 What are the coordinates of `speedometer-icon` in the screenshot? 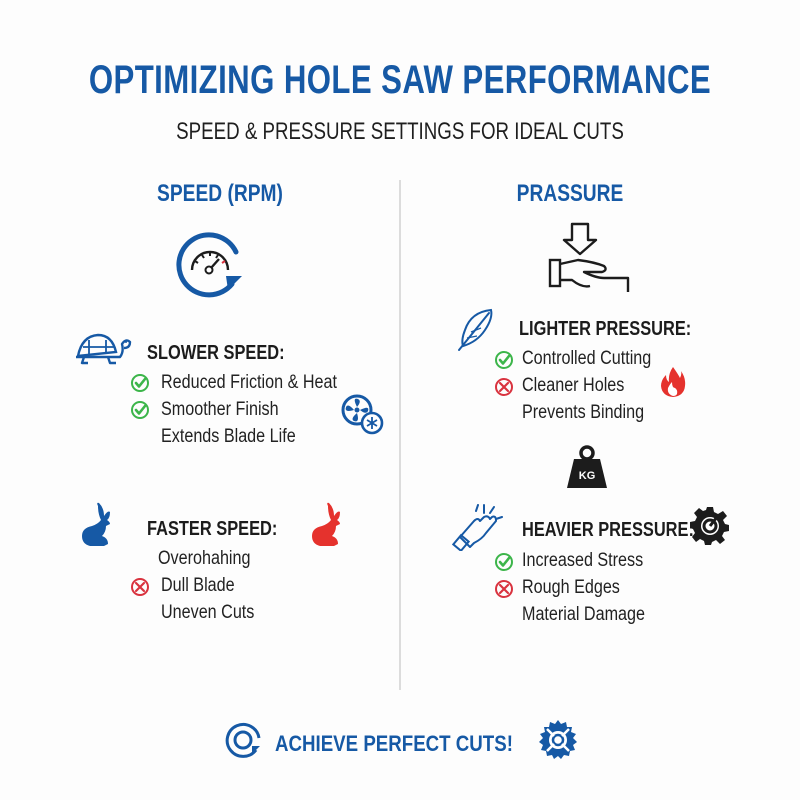 It's located at (209, 265).